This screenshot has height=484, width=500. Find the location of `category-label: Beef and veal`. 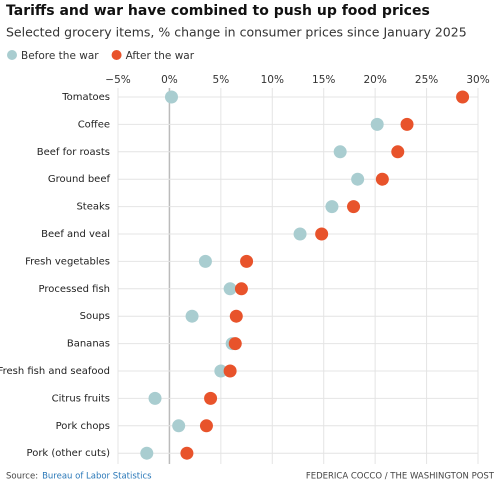

category-label: Beef and veal is located at coordinates (75, 234).